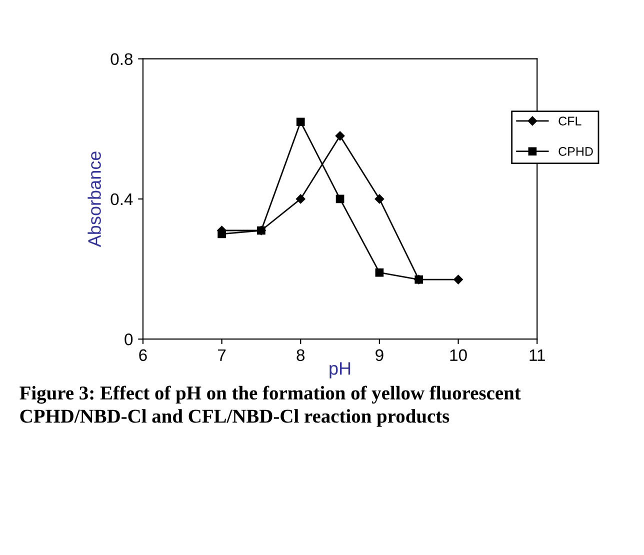 This screenshot has width=644, height=555. What do you see at coordinates (121, 59) in the screenshot?
I see `y-tick-label: 0.8` at bounding box center [121, 59].